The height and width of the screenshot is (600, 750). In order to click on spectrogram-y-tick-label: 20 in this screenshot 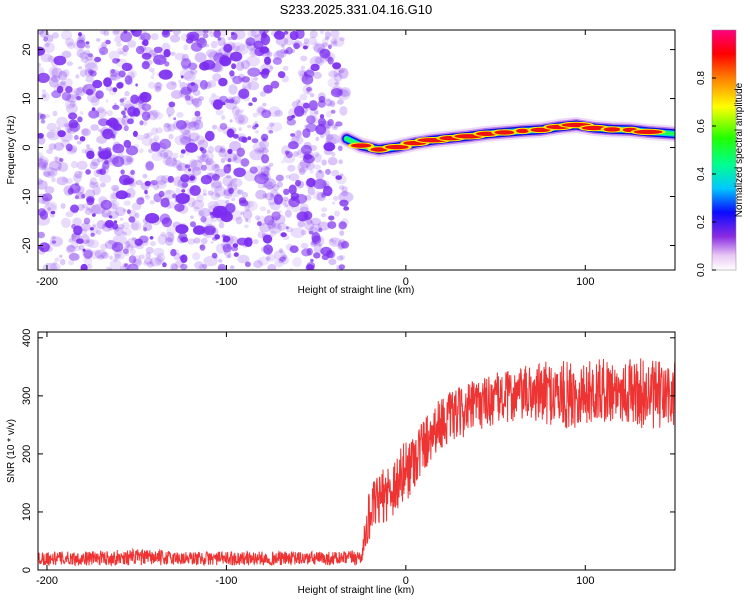, I will do `click(27, 49)`.